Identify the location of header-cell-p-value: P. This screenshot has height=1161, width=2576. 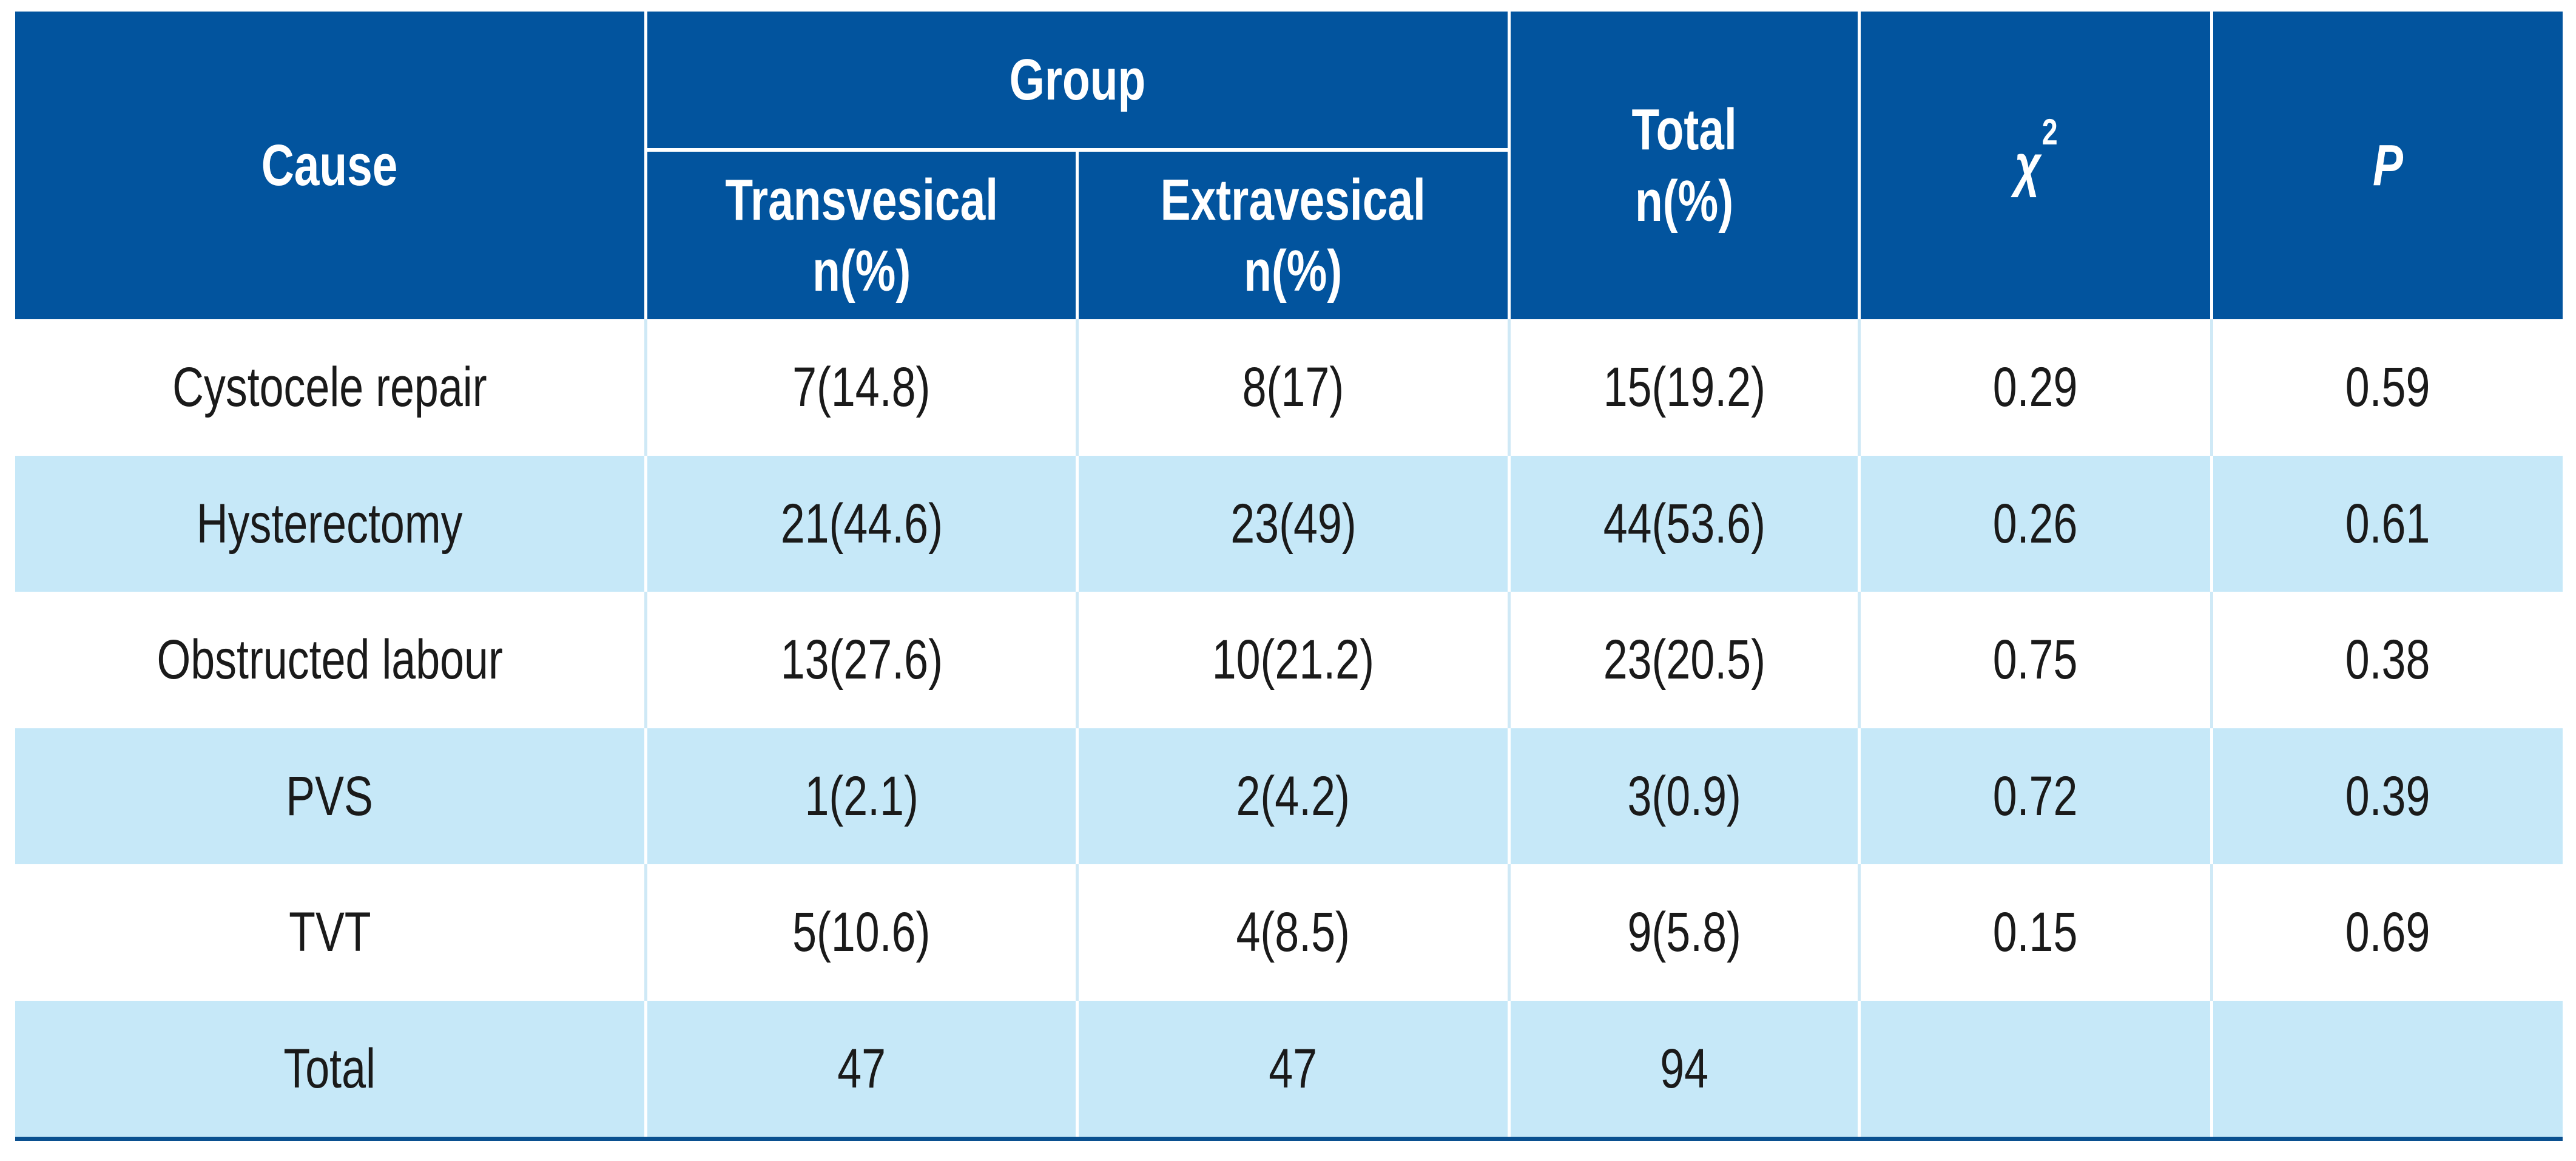
(2388, 165).